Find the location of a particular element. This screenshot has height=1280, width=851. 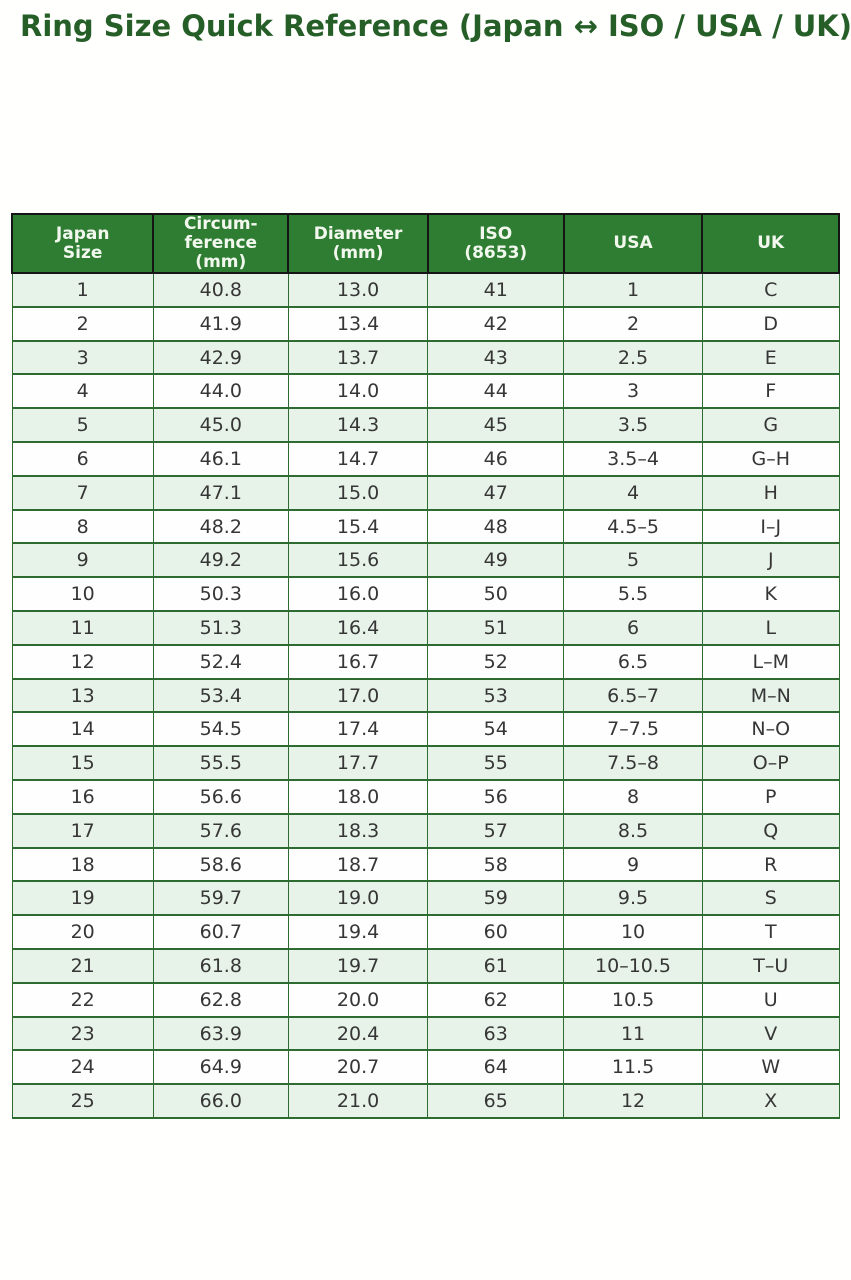

table-row: 3 42.9 13.7 43 2.5 E is located at coordinates (425, 357).